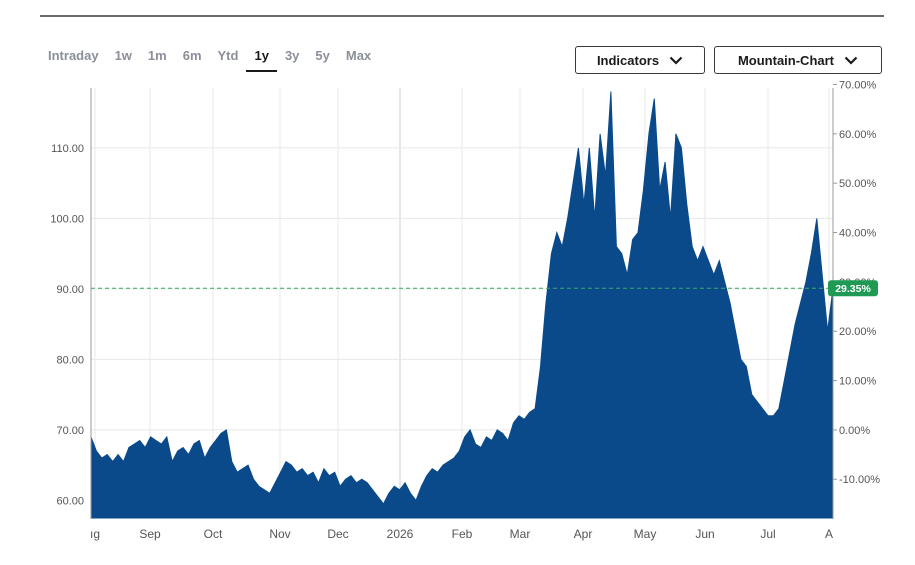 Image resolution: width=915 pixels, height=565 pixels. Describe the element at coordinates (322, 55) in the screenshot. I see `range-5y: 5y` at that location.